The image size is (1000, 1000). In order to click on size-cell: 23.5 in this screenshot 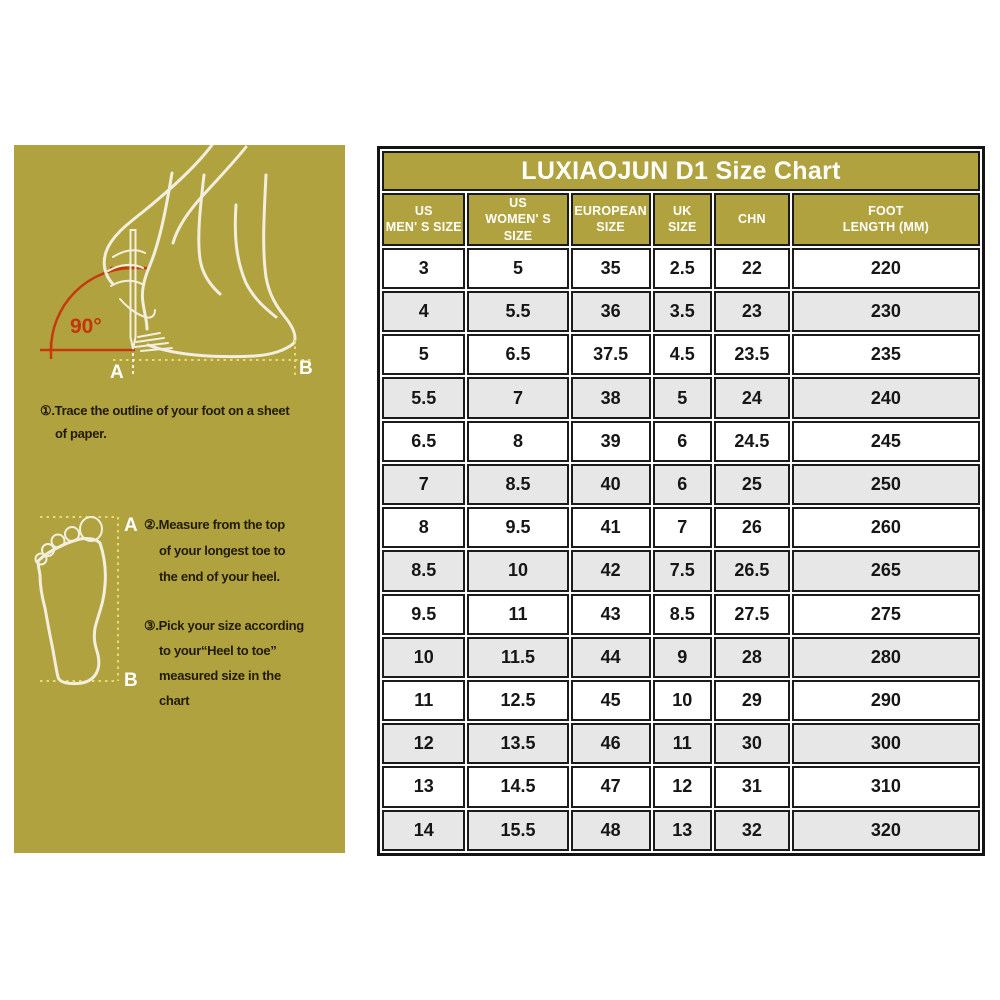, I will do `click(751, 355)`.